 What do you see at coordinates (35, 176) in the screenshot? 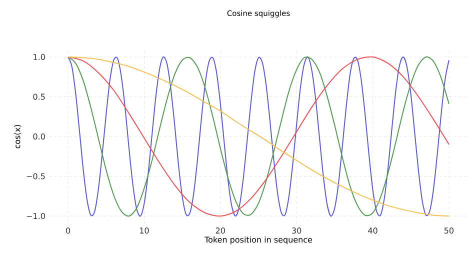
I see `y-tick-label: −0.5` at bounding box center [35, 176].